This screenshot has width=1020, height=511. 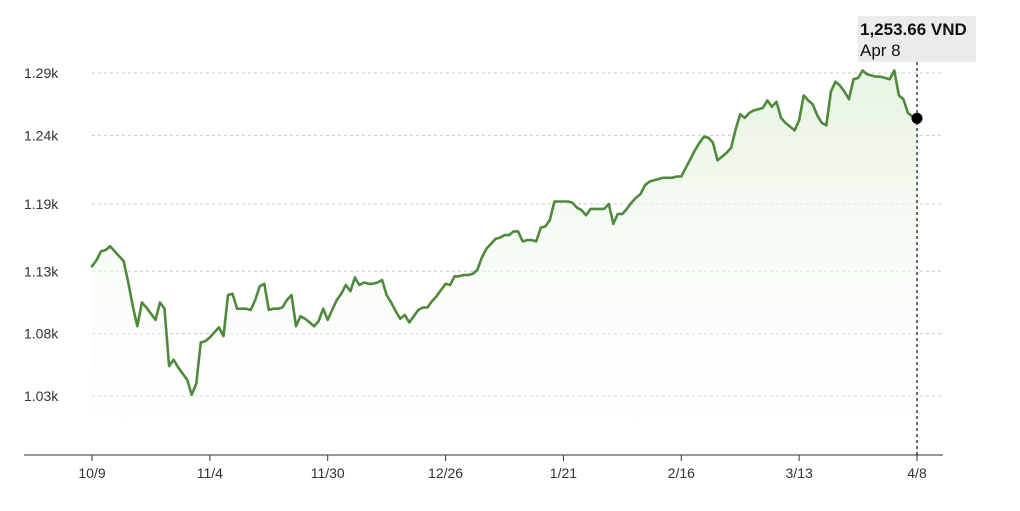 I want to click on y-tick-label: 1.13k, so click(x=41, y=271).